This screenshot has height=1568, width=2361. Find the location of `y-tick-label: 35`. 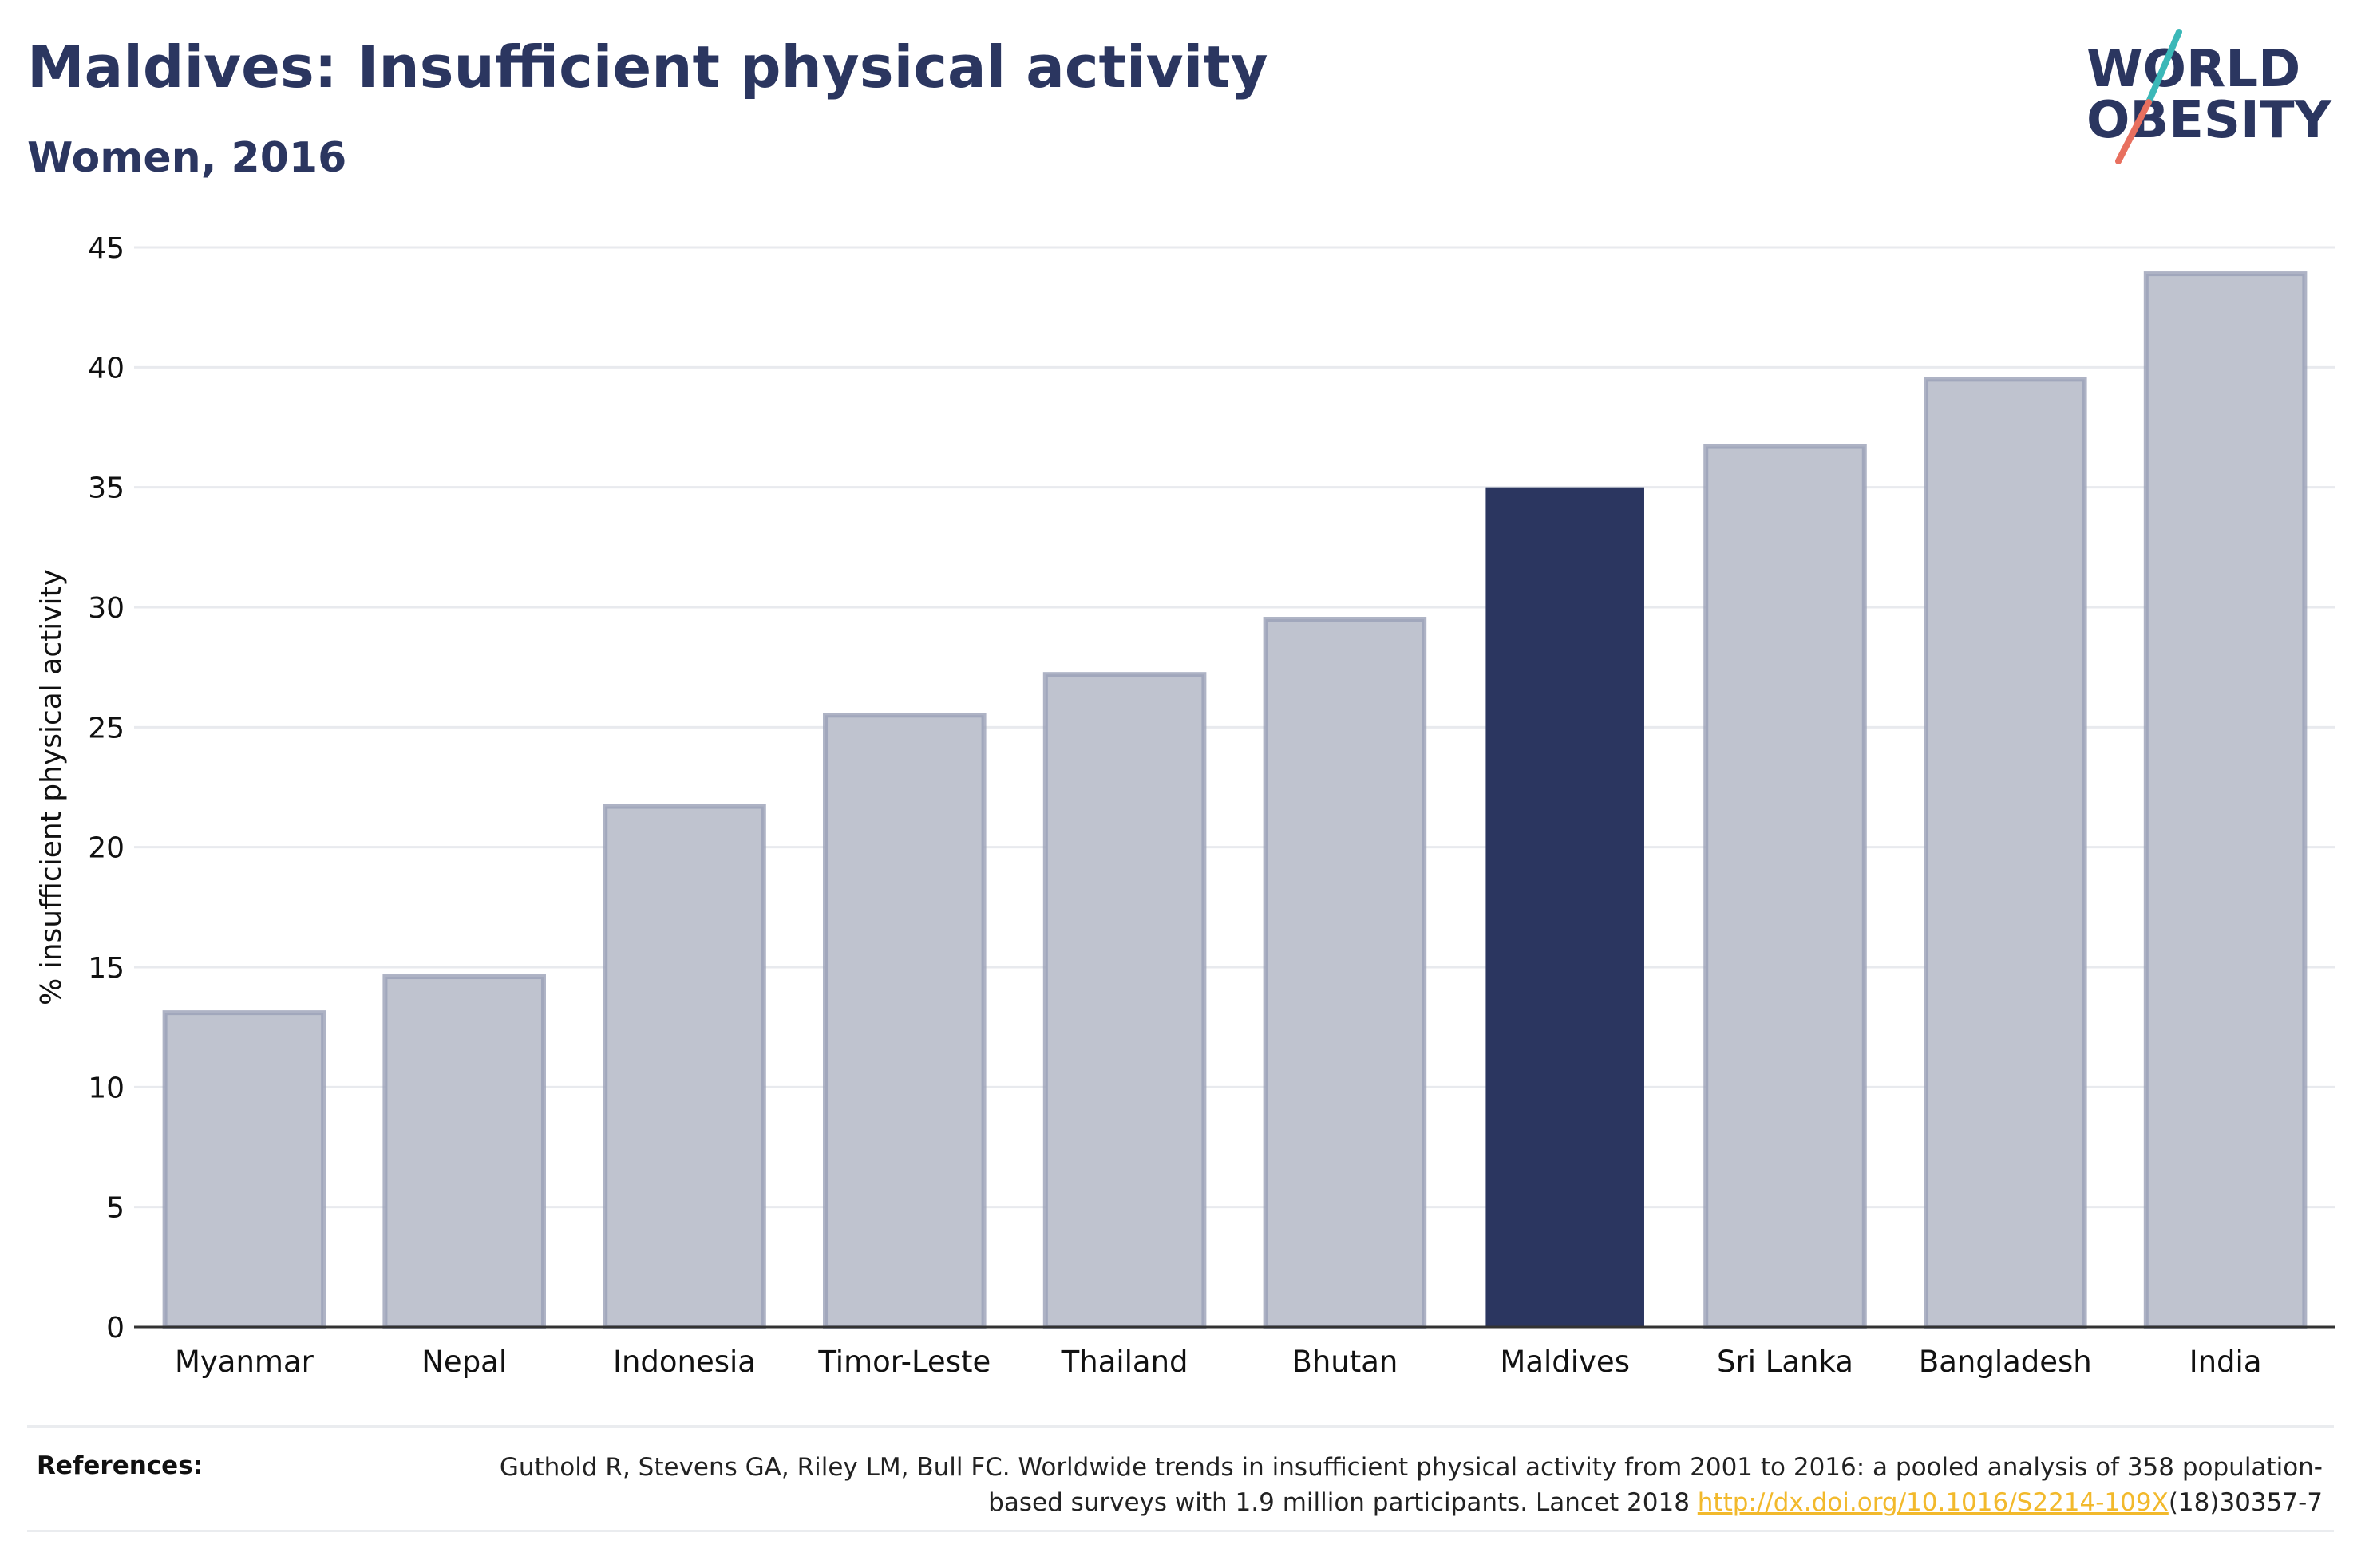

y-tick-label: 35 is located at coordinates (106, 488).